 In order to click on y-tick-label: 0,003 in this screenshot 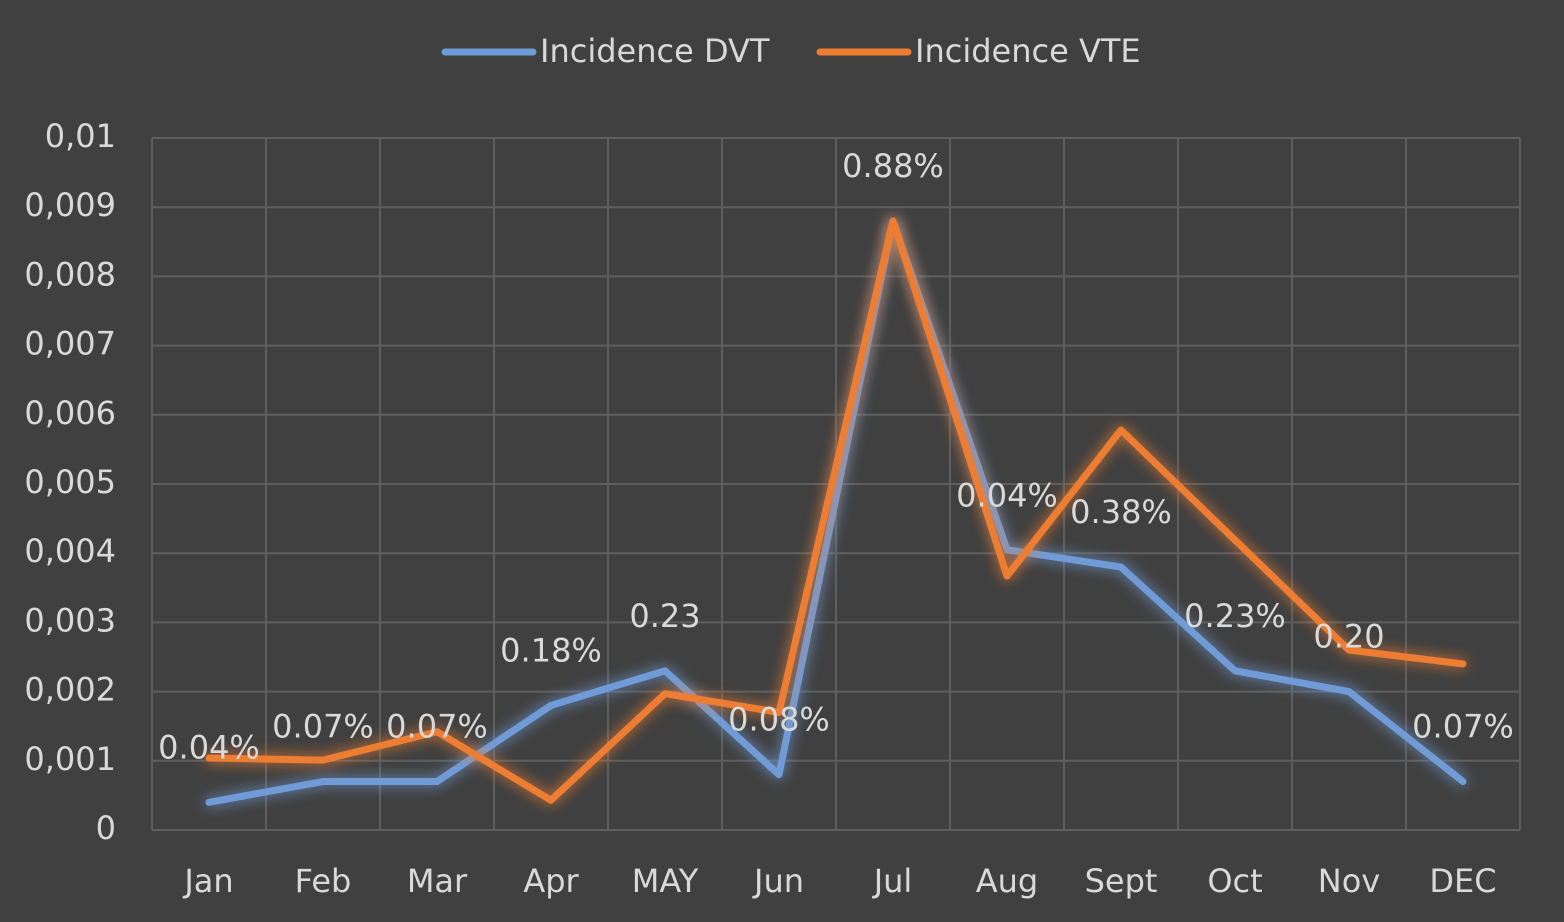, I will do `click(70, 620)`.